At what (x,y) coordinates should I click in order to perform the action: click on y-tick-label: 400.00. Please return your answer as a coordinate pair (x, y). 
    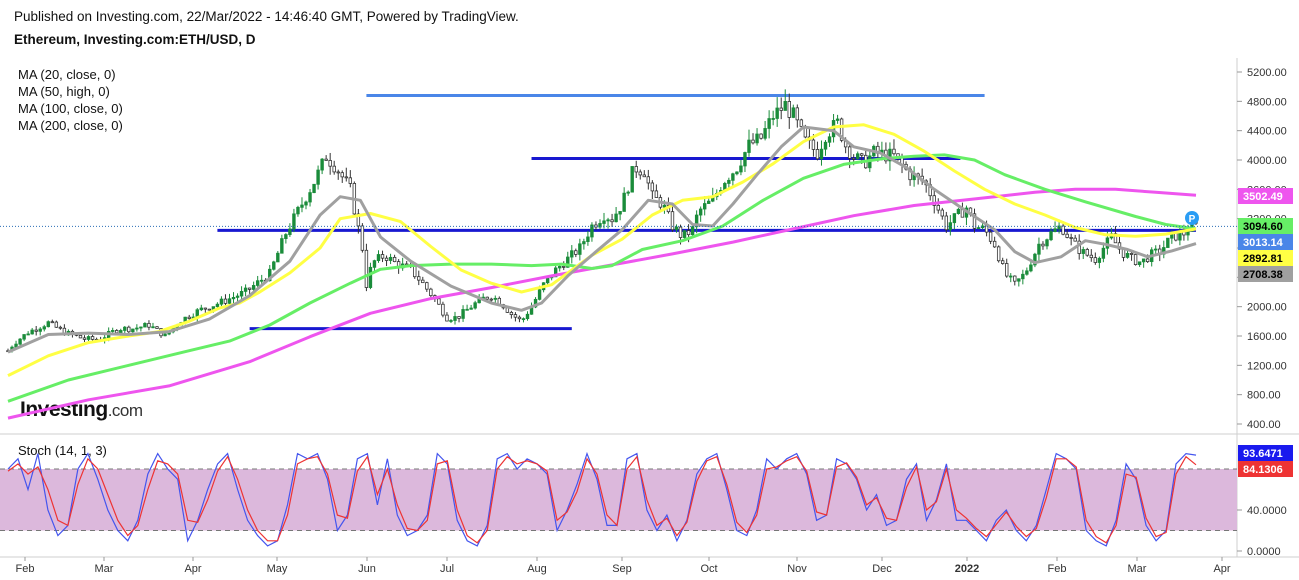
    Looking at the image, I should click on (1264, 425).